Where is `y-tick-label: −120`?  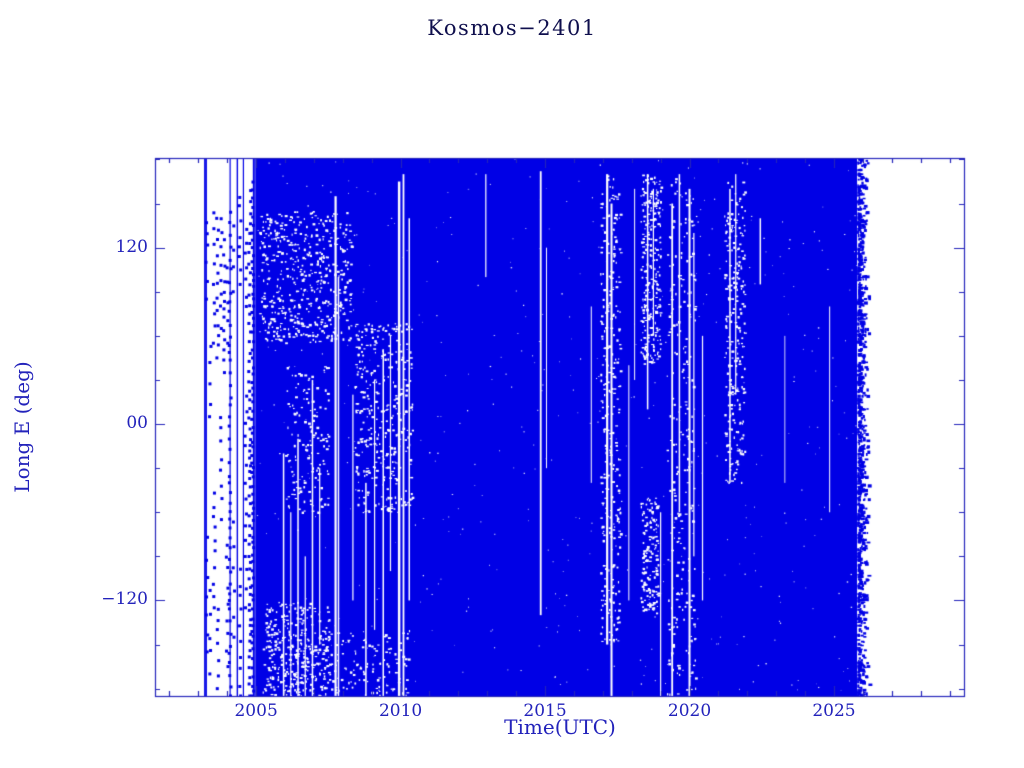 y-tick-label: −120 is located at coordinates (124, 599).